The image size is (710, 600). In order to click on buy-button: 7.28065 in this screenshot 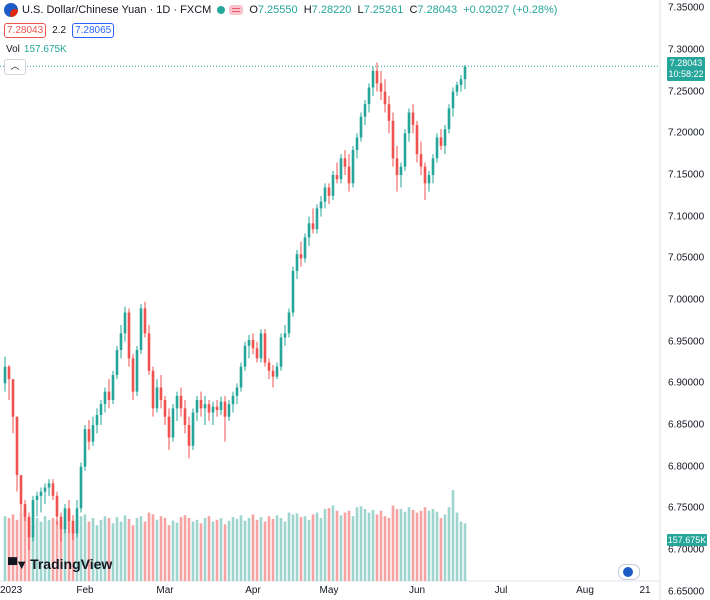, I will do `click(93, 30)`.